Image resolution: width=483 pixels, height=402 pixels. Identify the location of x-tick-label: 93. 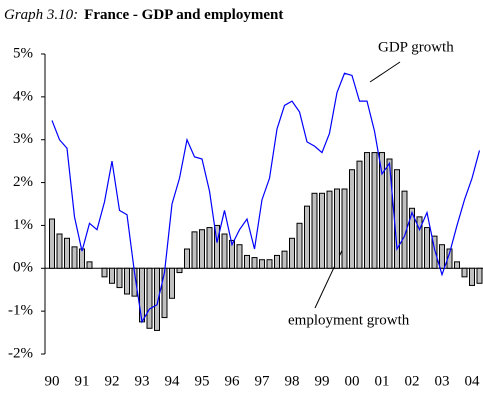
(142, 381).